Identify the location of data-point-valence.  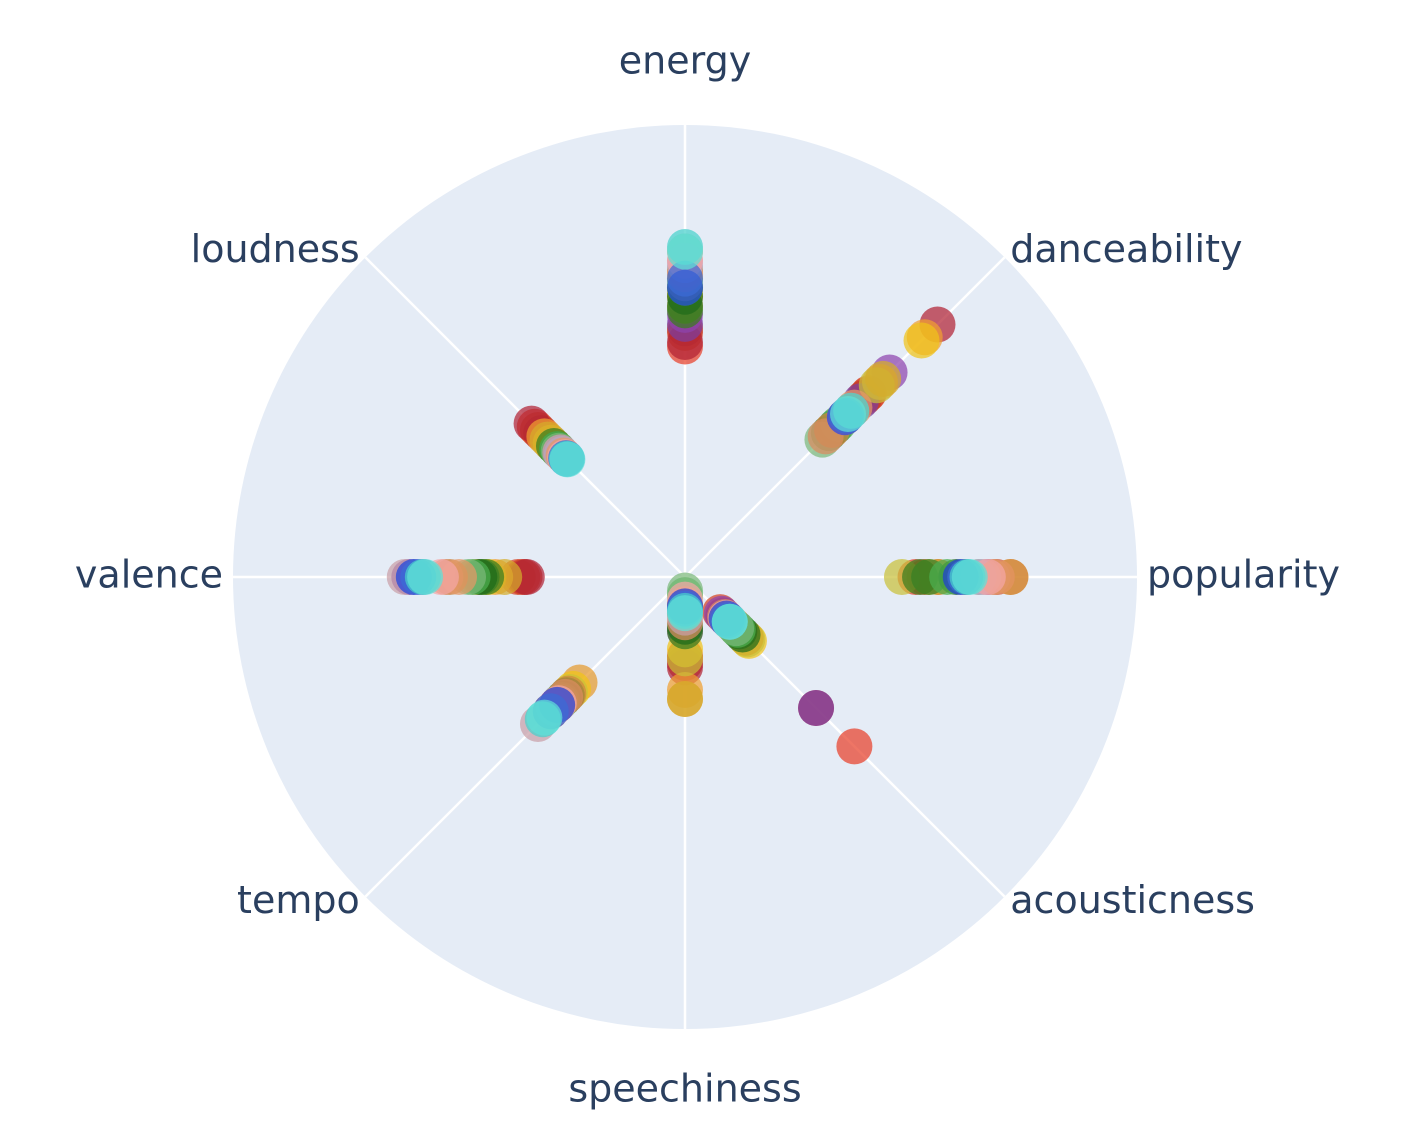
(425, 577).